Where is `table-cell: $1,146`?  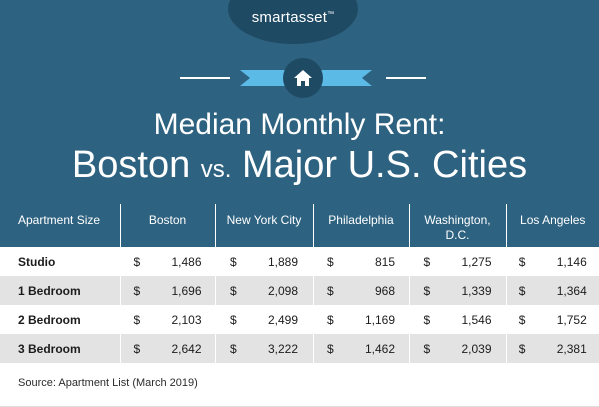
table-cell: $1,146 is located at coordinates (552, 261).